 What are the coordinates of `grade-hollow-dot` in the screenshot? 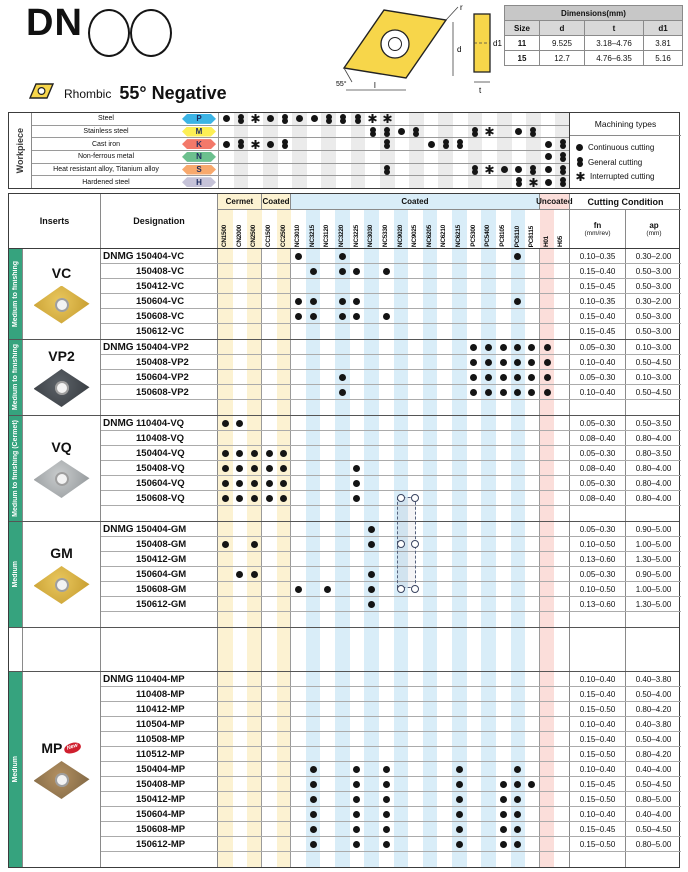 It's located at (415, 589).